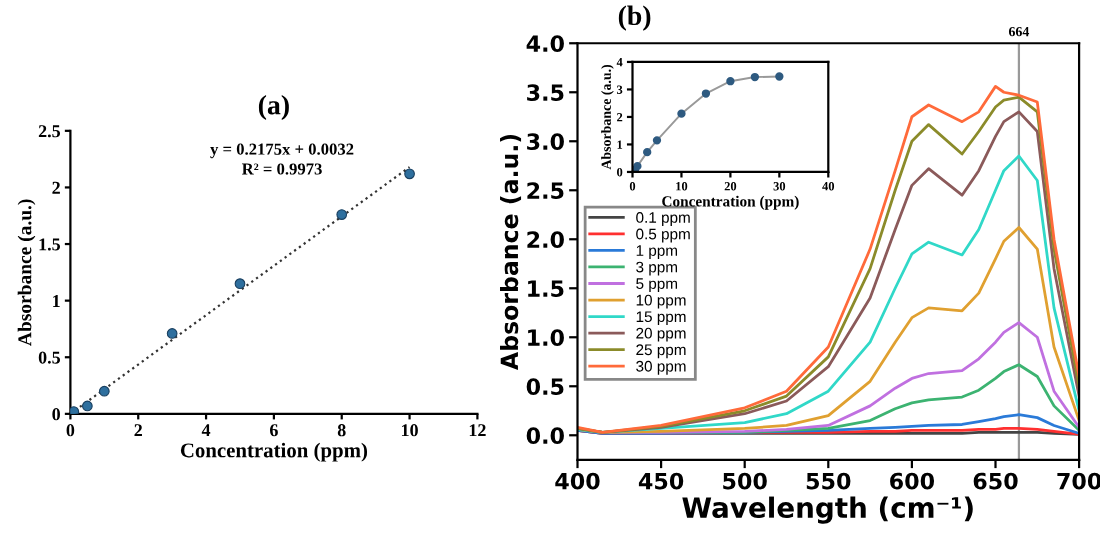 This screenshot has width=1100, height=534. Describe the element at coordinates (138, 430) in the screenshot. I see `x-tick-label: 2` at that location.